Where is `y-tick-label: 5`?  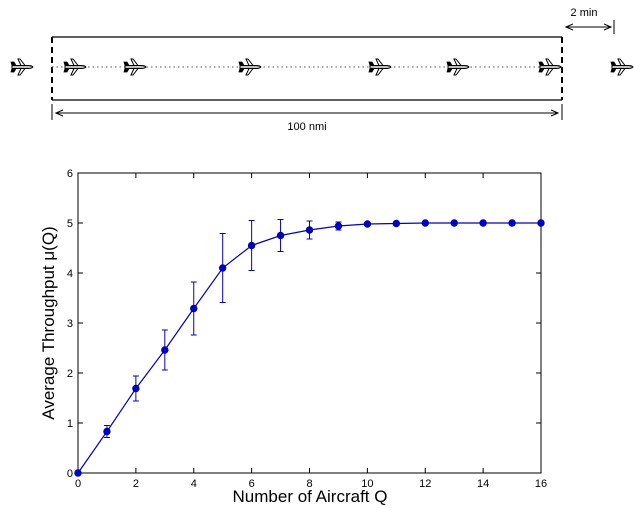 y-tick-label: 5 is located at coordinates (70, 224).